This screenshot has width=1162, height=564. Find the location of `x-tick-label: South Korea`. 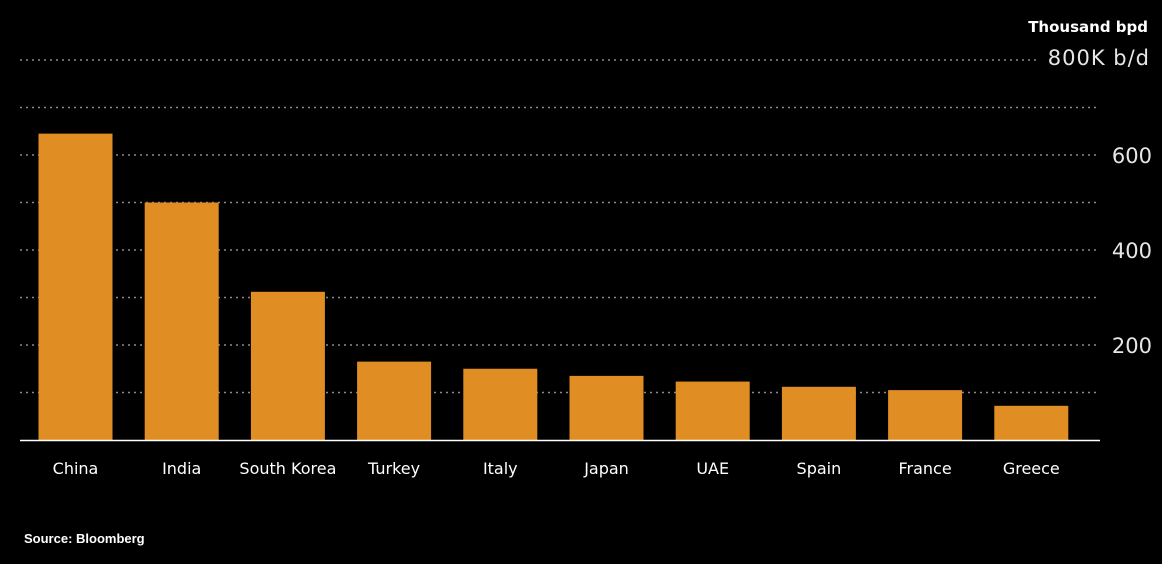

x-tick-label: South Korea is located at coordinates (287, 468).